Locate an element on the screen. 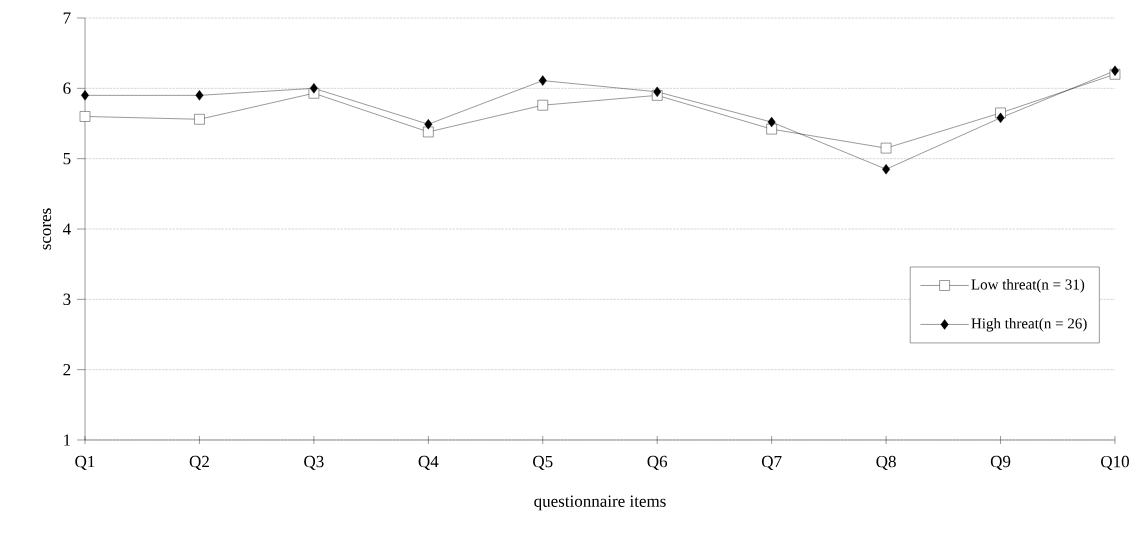  y-tick-label: 2 is located at coordinates (67, 370).